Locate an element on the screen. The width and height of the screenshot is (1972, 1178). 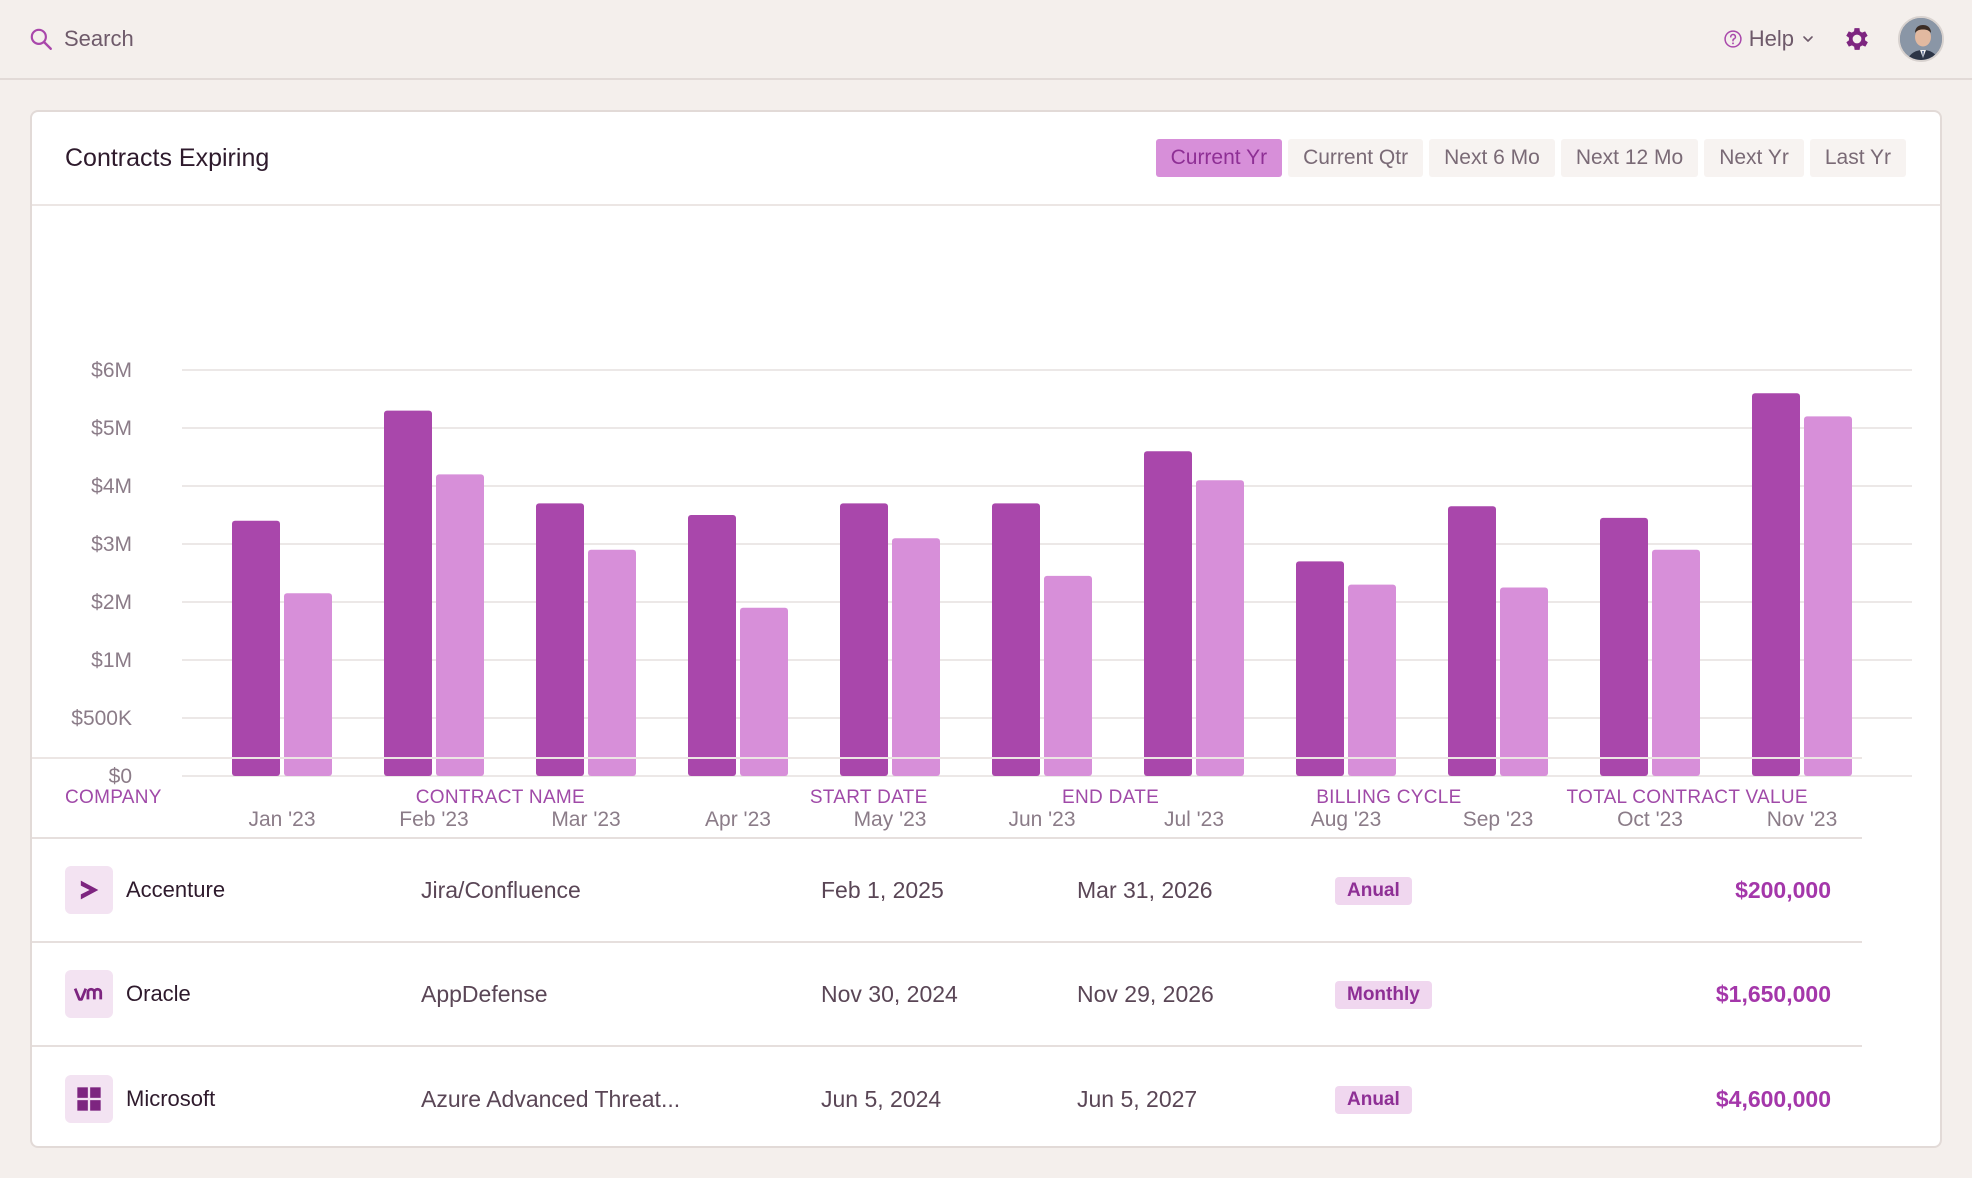
company-name: Microsoft is located at coordinates (171, 1098).